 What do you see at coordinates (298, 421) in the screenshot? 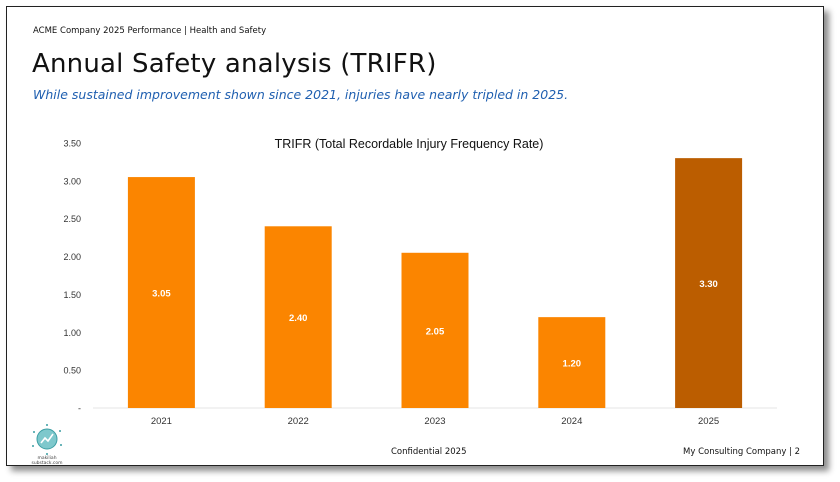
I see `x-tick-label: 2022` at bounding box center [298, 421].